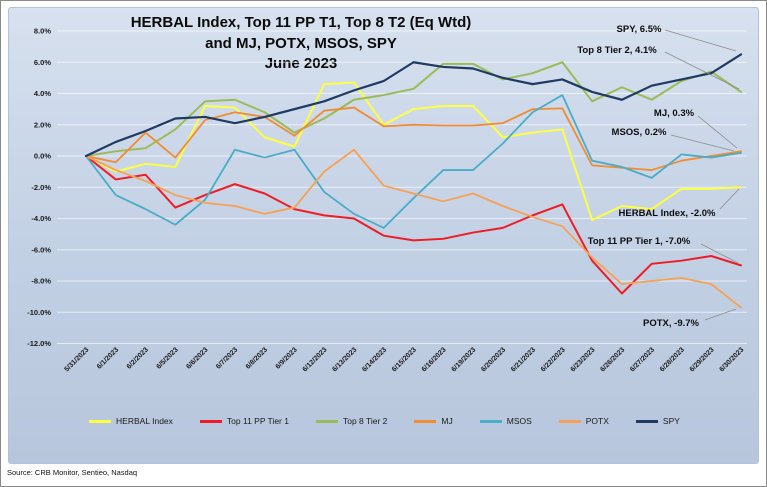 The height and width of the screenshot is (487, 767). I want to click on y-axis-label: -10.0%, so click(39, 312).